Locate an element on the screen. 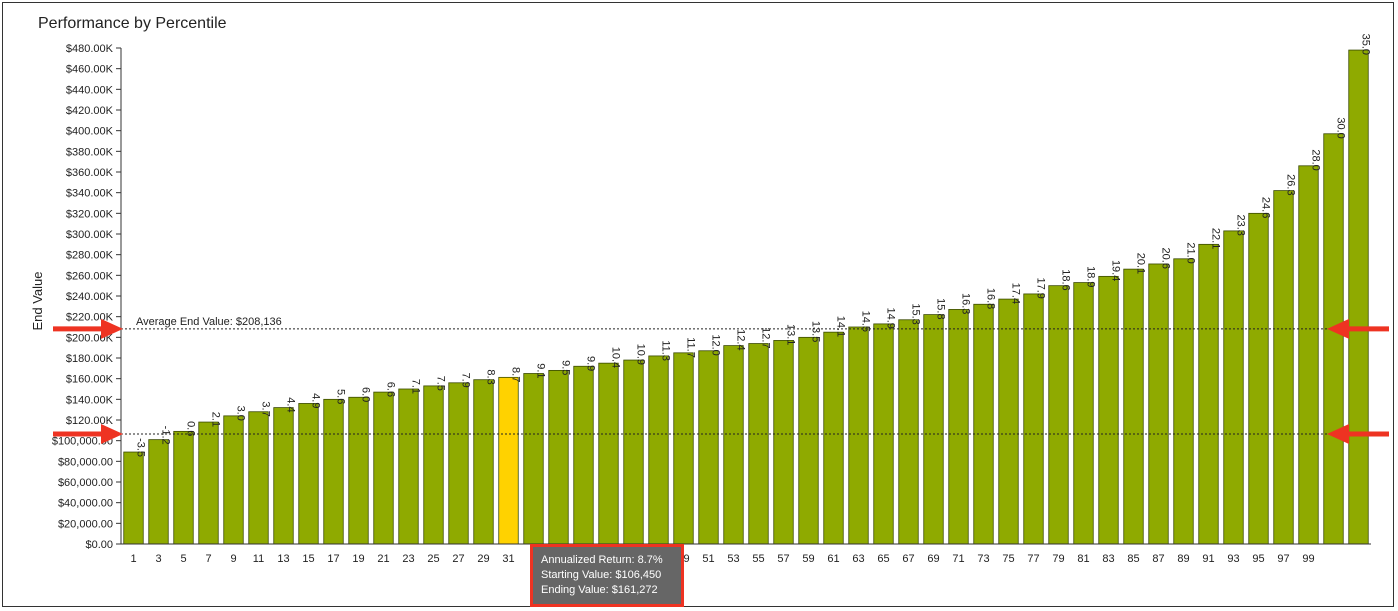 This screenshot has width=1398, height=611. bar-value-label: 35.0 is located at coordinates (1366, 44).